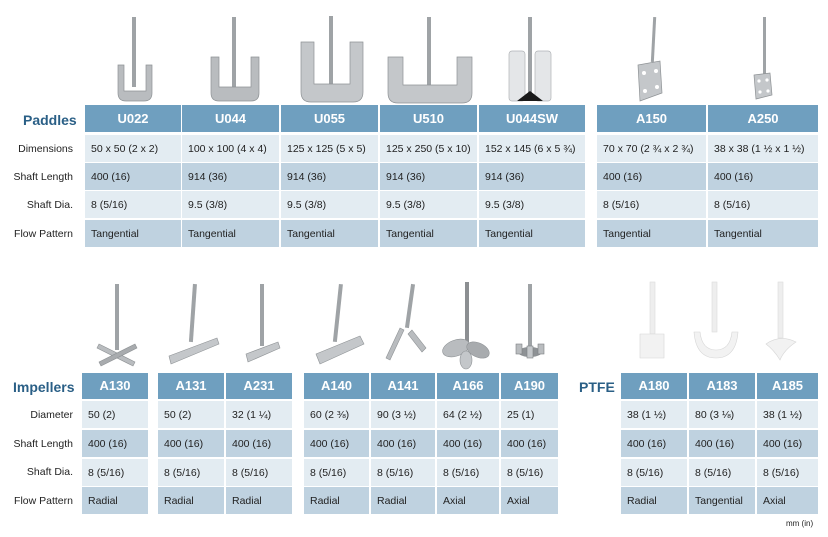 The image size is (828, 537). What do you see at coordinates (652, 320) in the screenshot?
I see `ptfe-paddle-icon` at bounding box center [652, 320].